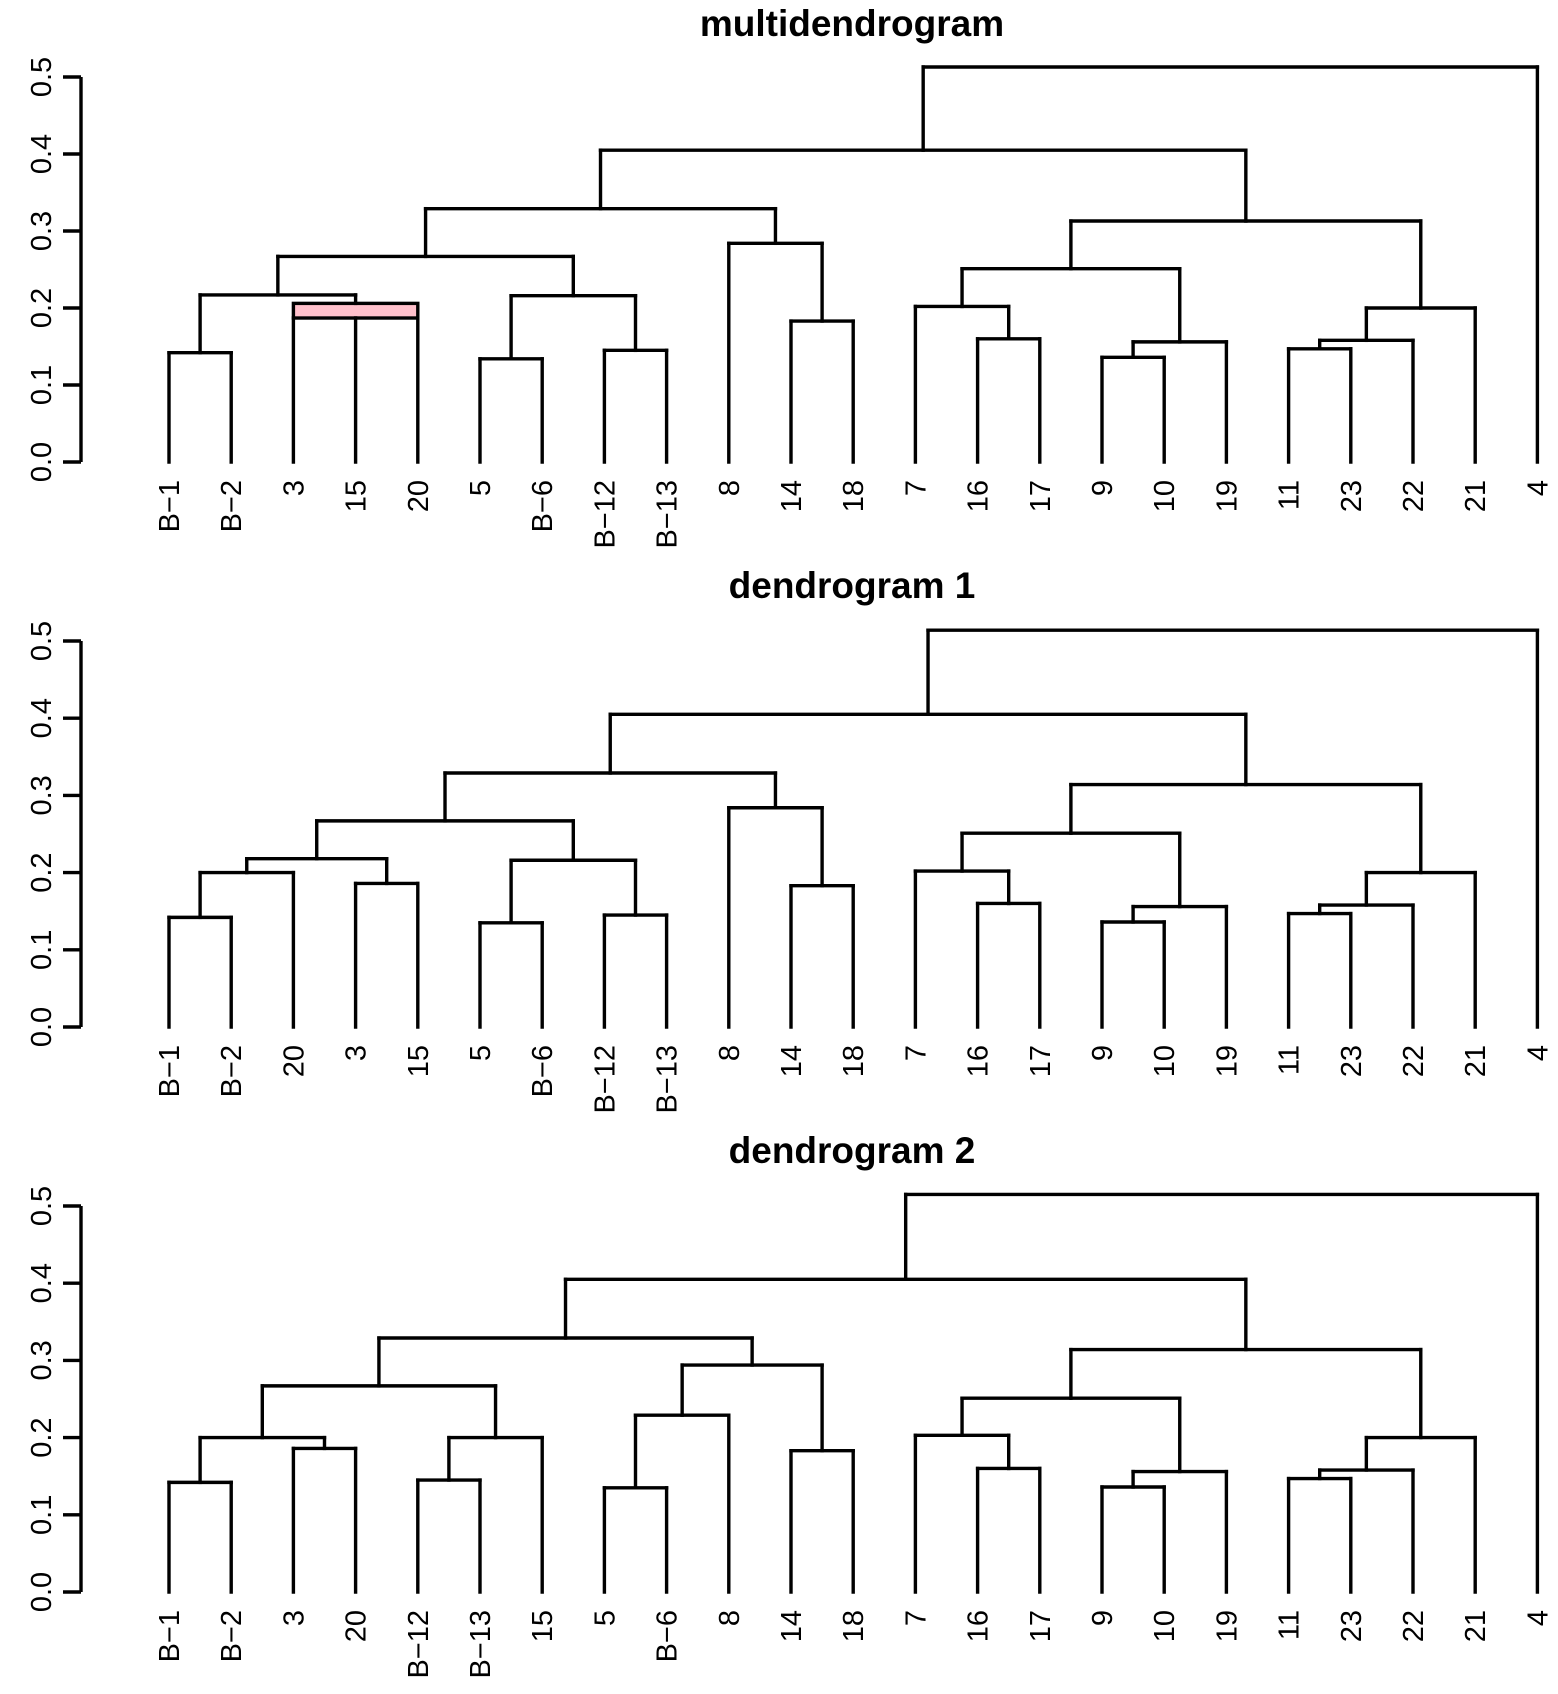 The image size is (1558, 1694). I want to click on chart-title: dendrogram 2, so click(852, 1150).